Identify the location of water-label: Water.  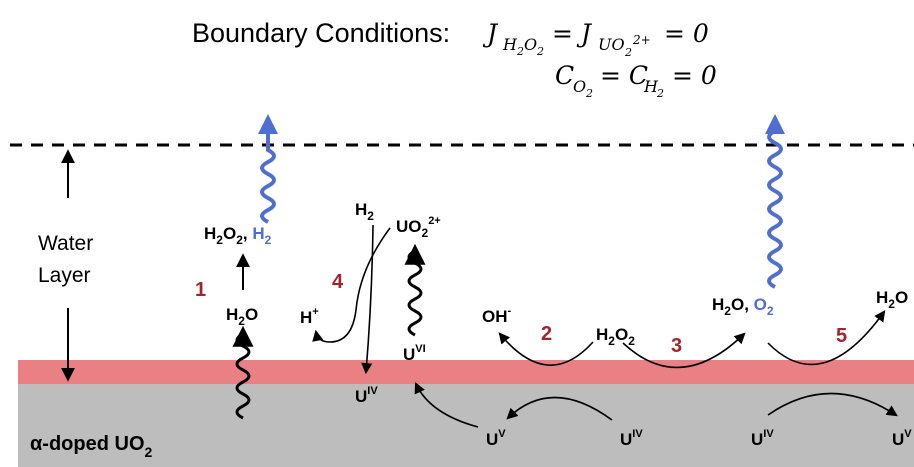
(65, 243).